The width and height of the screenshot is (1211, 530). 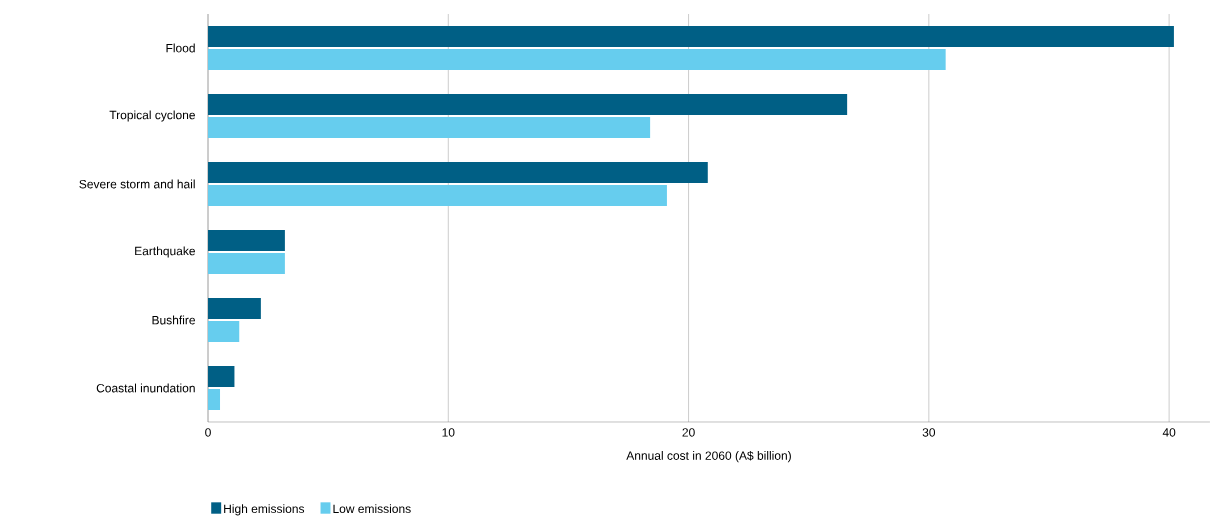 What do you see at coordinates (165, 252) in the screenshot?
I see `y-tick-label: Earthquake` at bounding box center [165, 252].